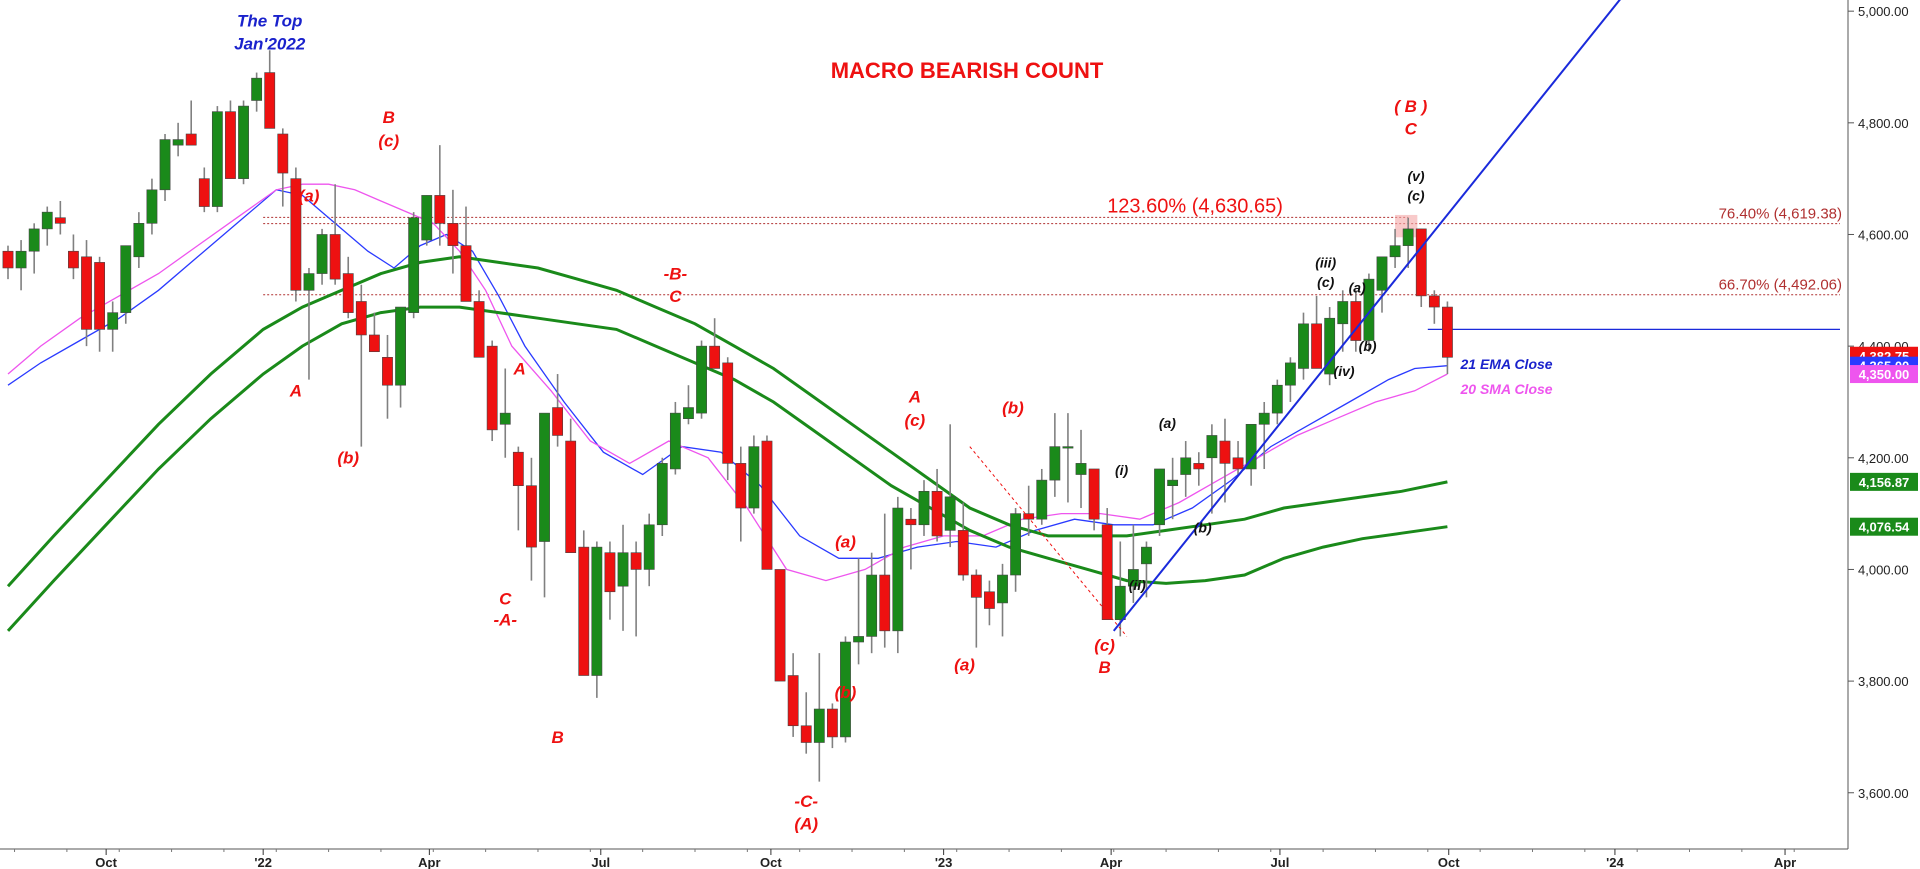 This screenshot has width=1920, height=869. What do you see at coordinates (269, 21) in the screenshot?
I see `wave-label: The Top` at bounding box center [269, 21].